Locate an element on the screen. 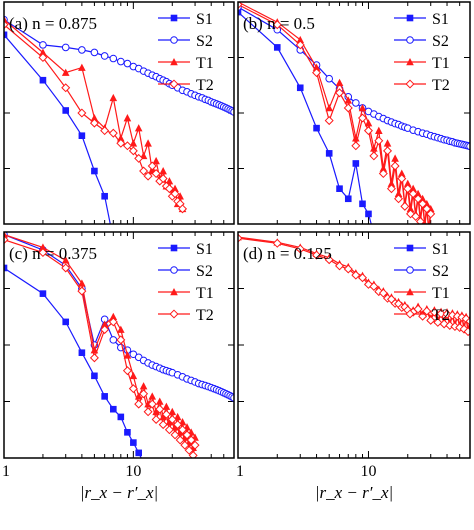  series-s1 is located at coordinates (64, 154).